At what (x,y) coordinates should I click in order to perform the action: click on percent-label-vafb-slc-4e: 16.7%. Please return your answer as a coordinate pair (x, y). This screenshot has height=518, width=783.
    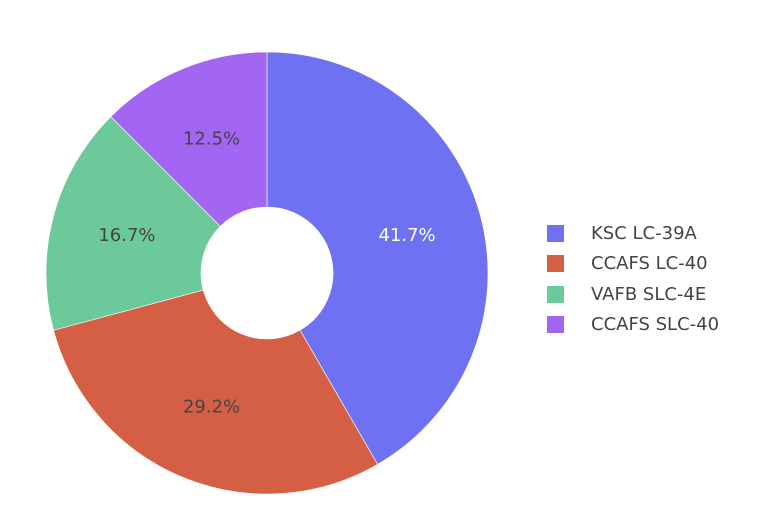
    Looking at the image, I should click on (126, 235).